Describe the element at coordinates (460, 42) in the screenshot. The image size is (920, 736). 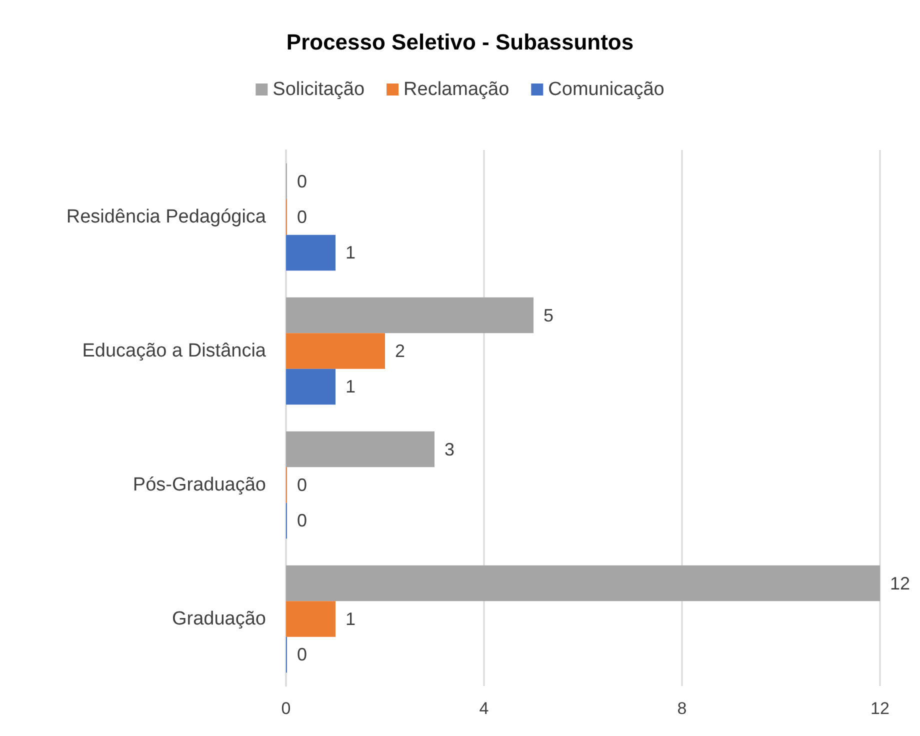
I see `chart-title: Processo Seletivo - Subassuntos` at that location.